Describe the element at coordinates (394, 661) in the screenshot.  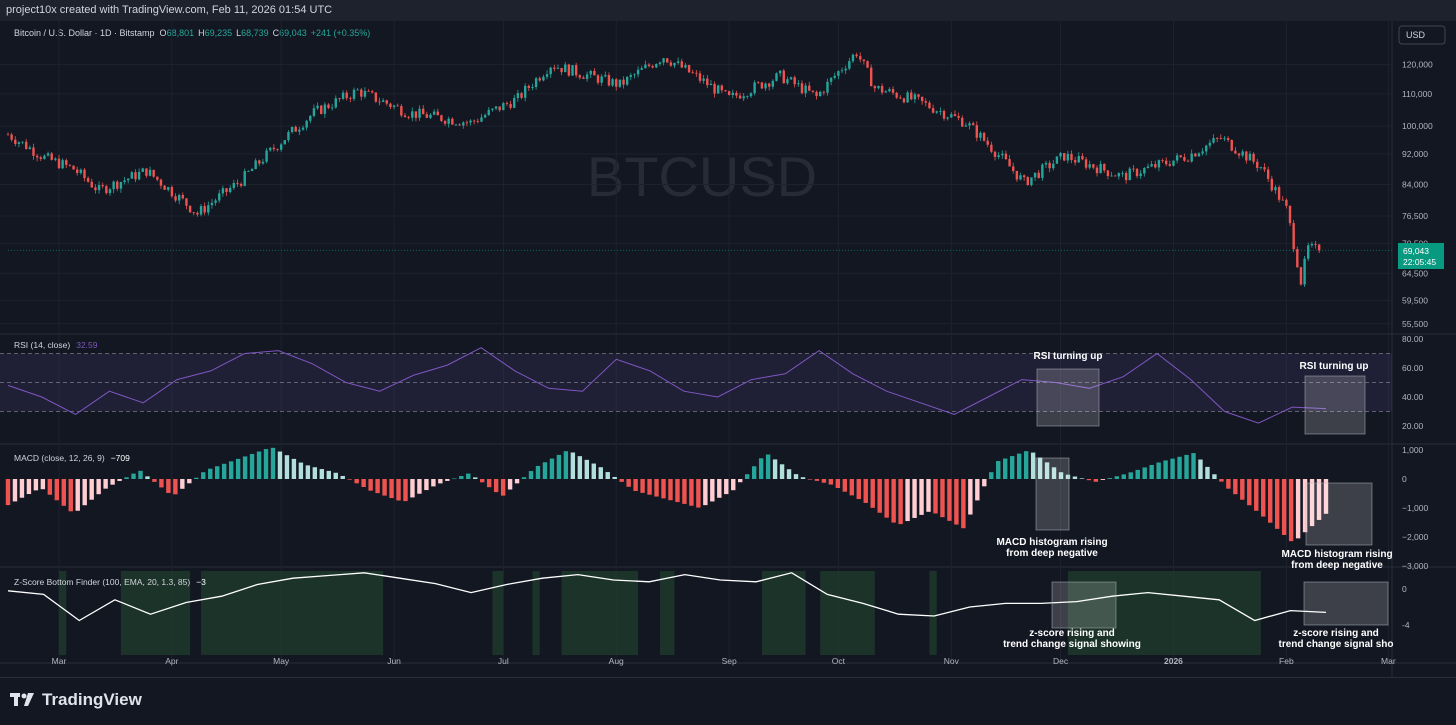
I see `time-tick-label: Jun` at that location.